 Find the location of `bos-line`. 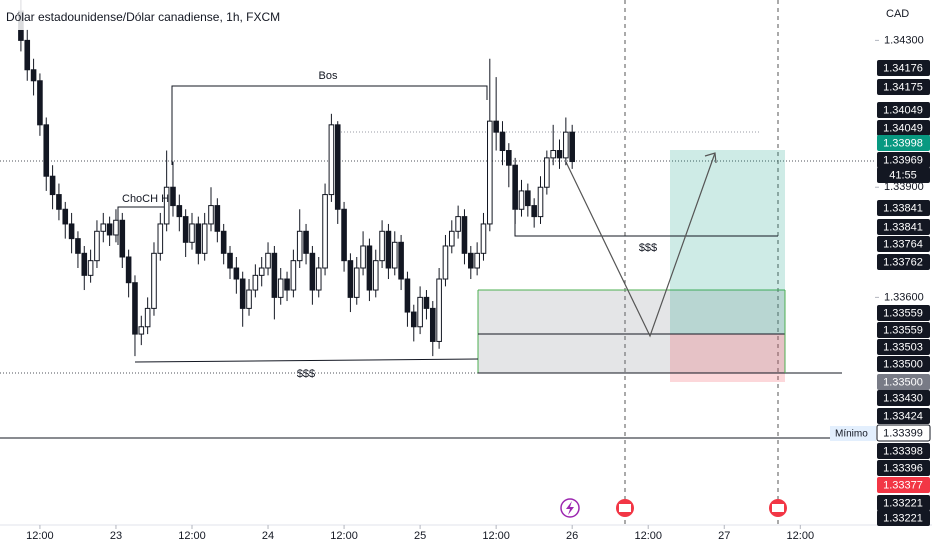

bos-line is located at coordinates (329, 125).